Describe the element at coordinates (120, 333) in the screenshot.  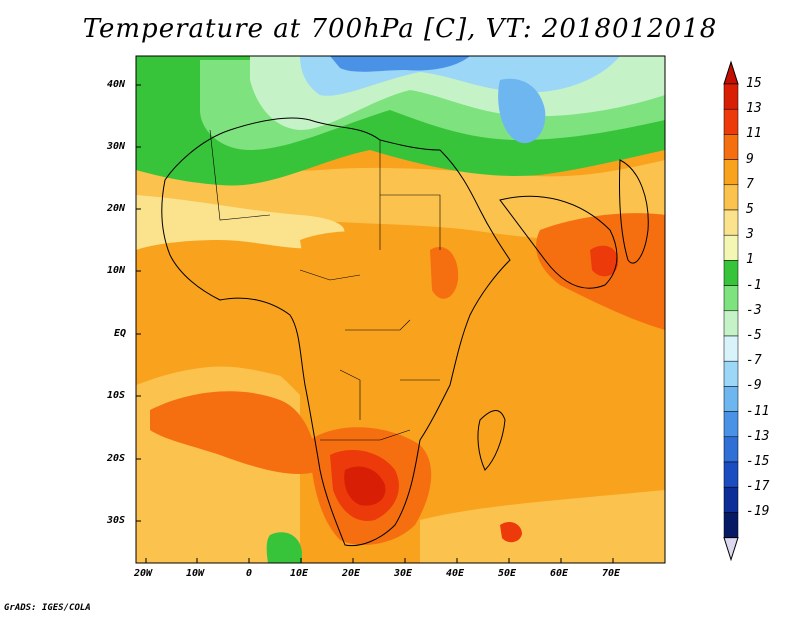
I see `lat-tick-eq: EQ` at that location.